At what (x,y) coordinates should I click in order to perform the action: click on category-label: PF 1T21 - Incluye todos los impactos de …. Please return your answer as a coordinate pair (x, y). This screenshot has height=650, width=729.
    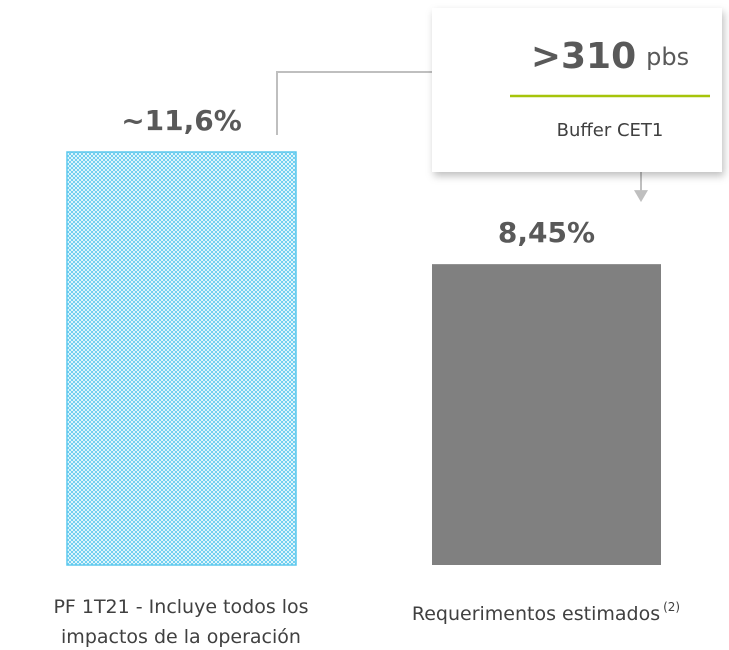
    Looking at the image, I should click on (181, 622).